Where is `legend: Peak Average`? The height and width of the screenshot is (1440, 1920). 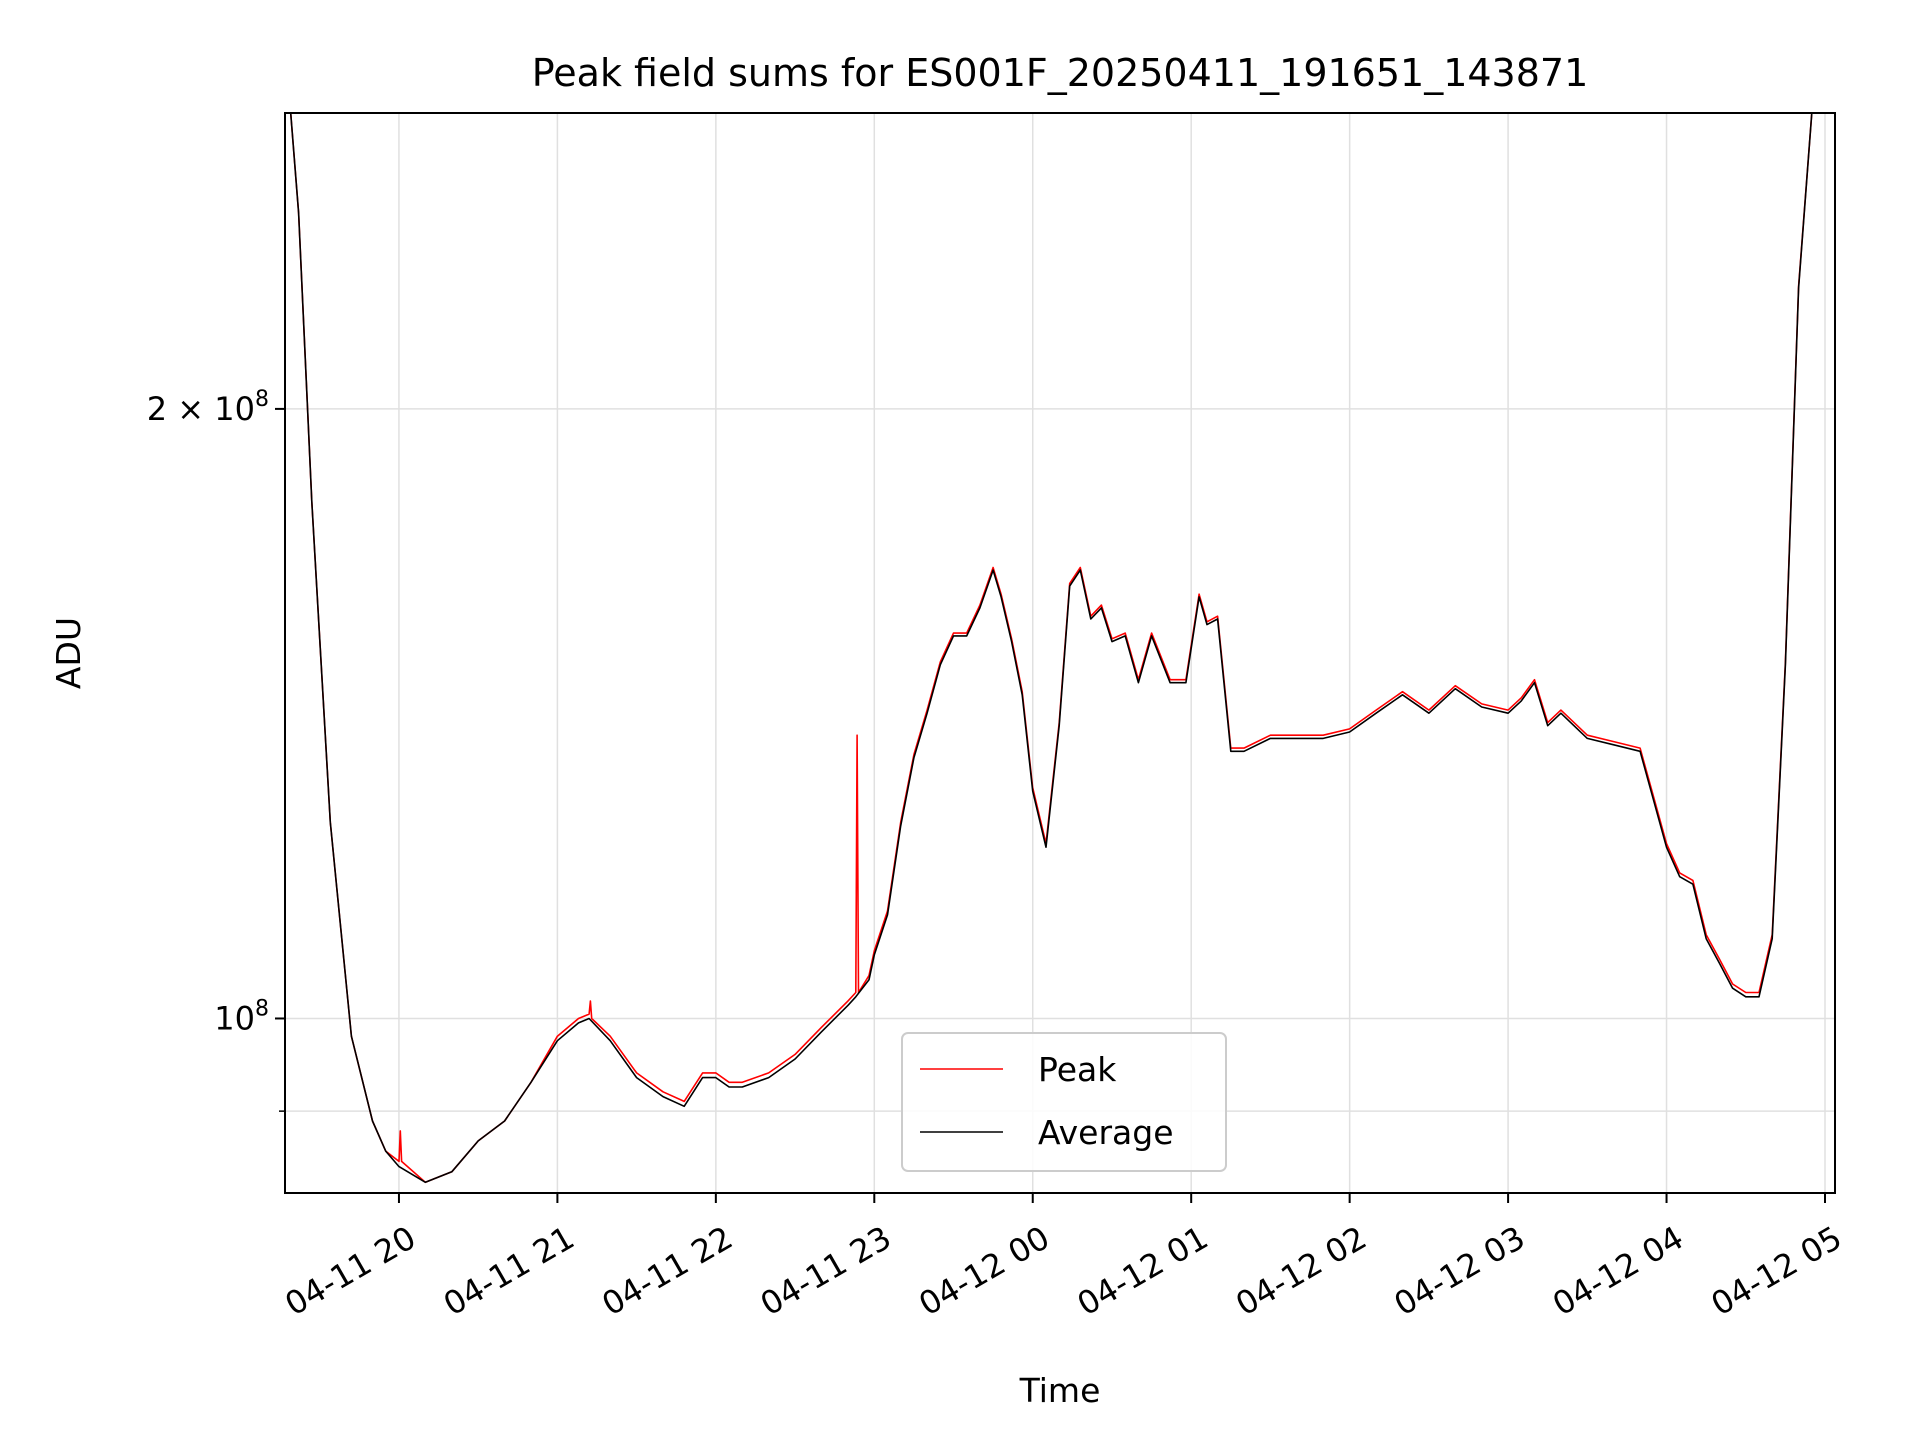 legend: Peak Average is located at coordinates (1064, 1102).